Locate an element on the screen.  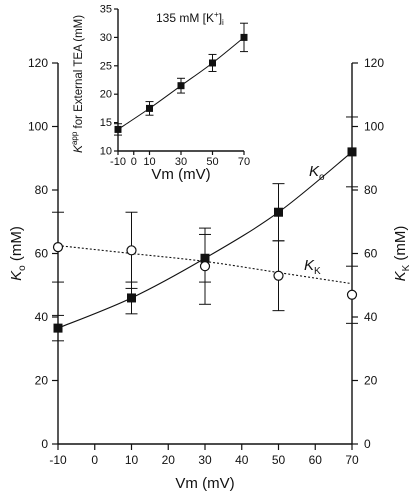
series-label-ko-sub: o is located at coordinates (322, 177).